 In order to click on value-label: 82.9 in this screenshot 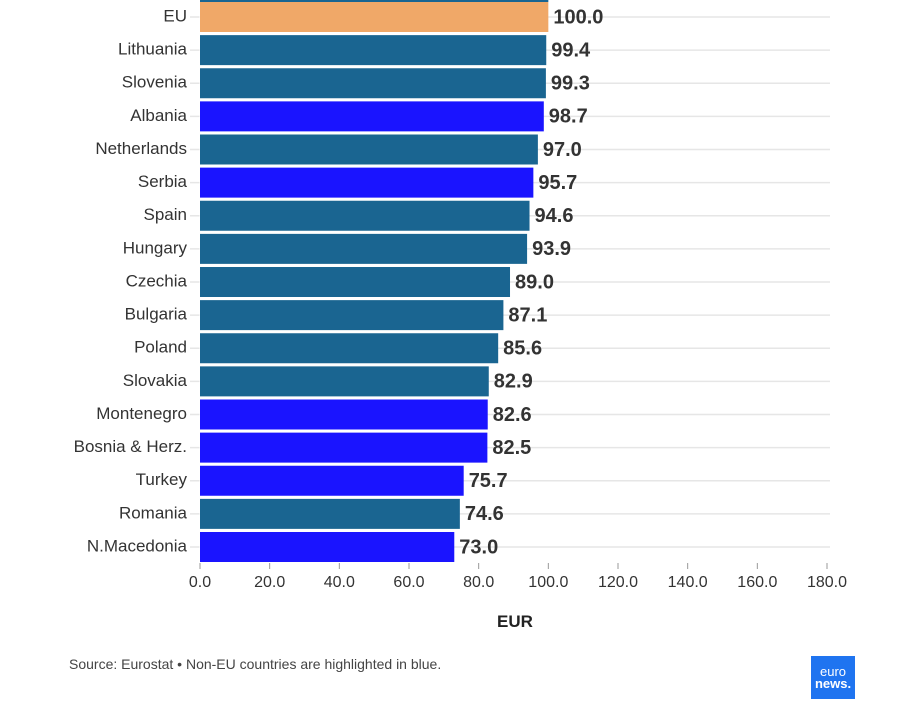, I will do `click(513, 382)`.